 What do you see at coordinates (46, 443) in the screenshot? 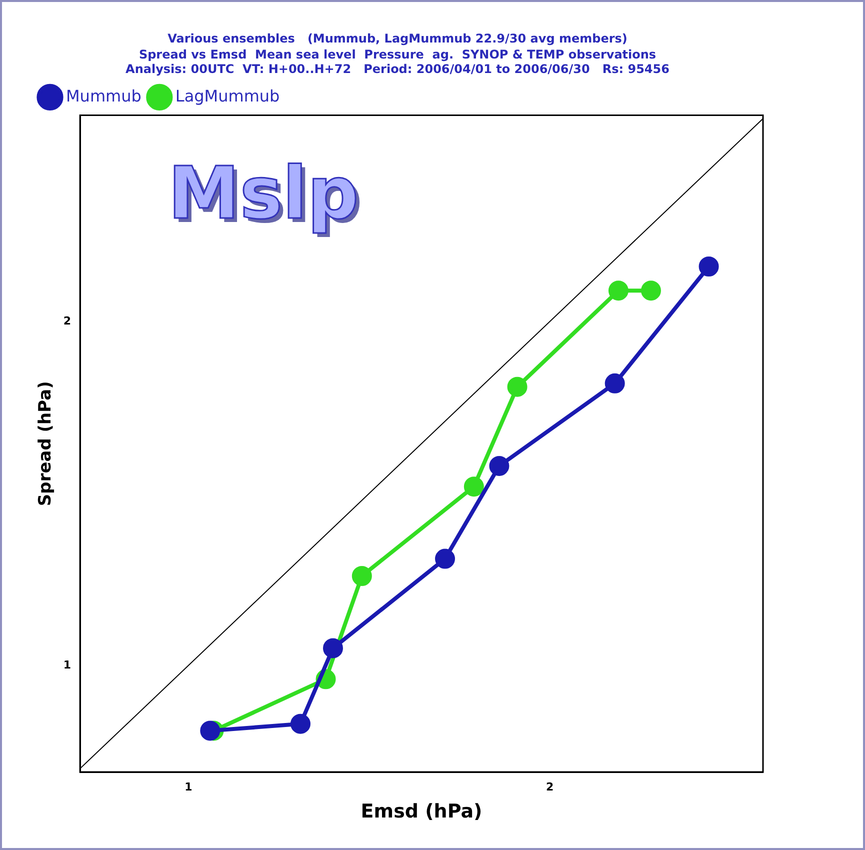
I see `y-axis-title: Spread (hPa)` at bounding box center [46, 443].